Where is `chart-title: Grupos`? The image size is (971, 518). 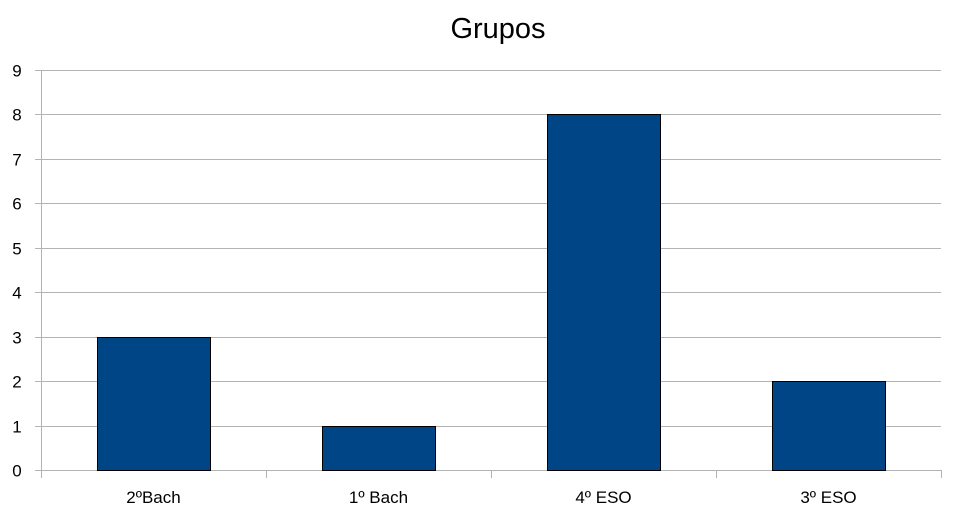
chart-title: Grupos is located at coordinates (497, 29).